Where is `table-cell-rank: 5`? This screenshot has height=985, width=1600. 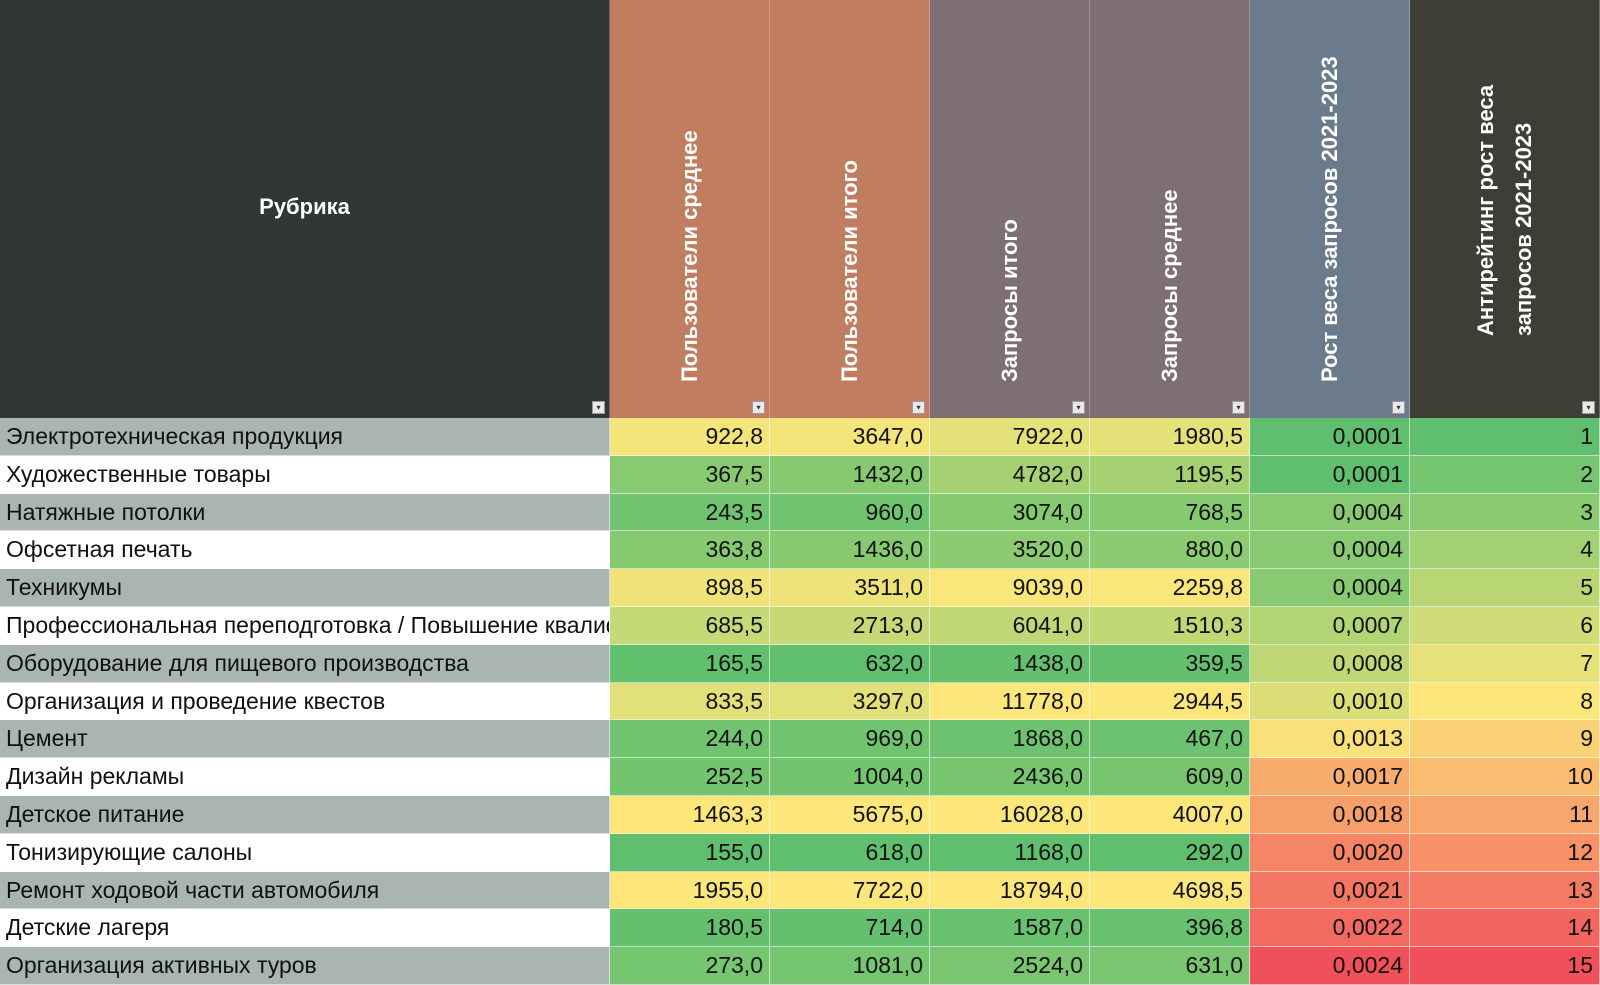 table-cell-rank: 5 is located at coordinates (1505, 588).